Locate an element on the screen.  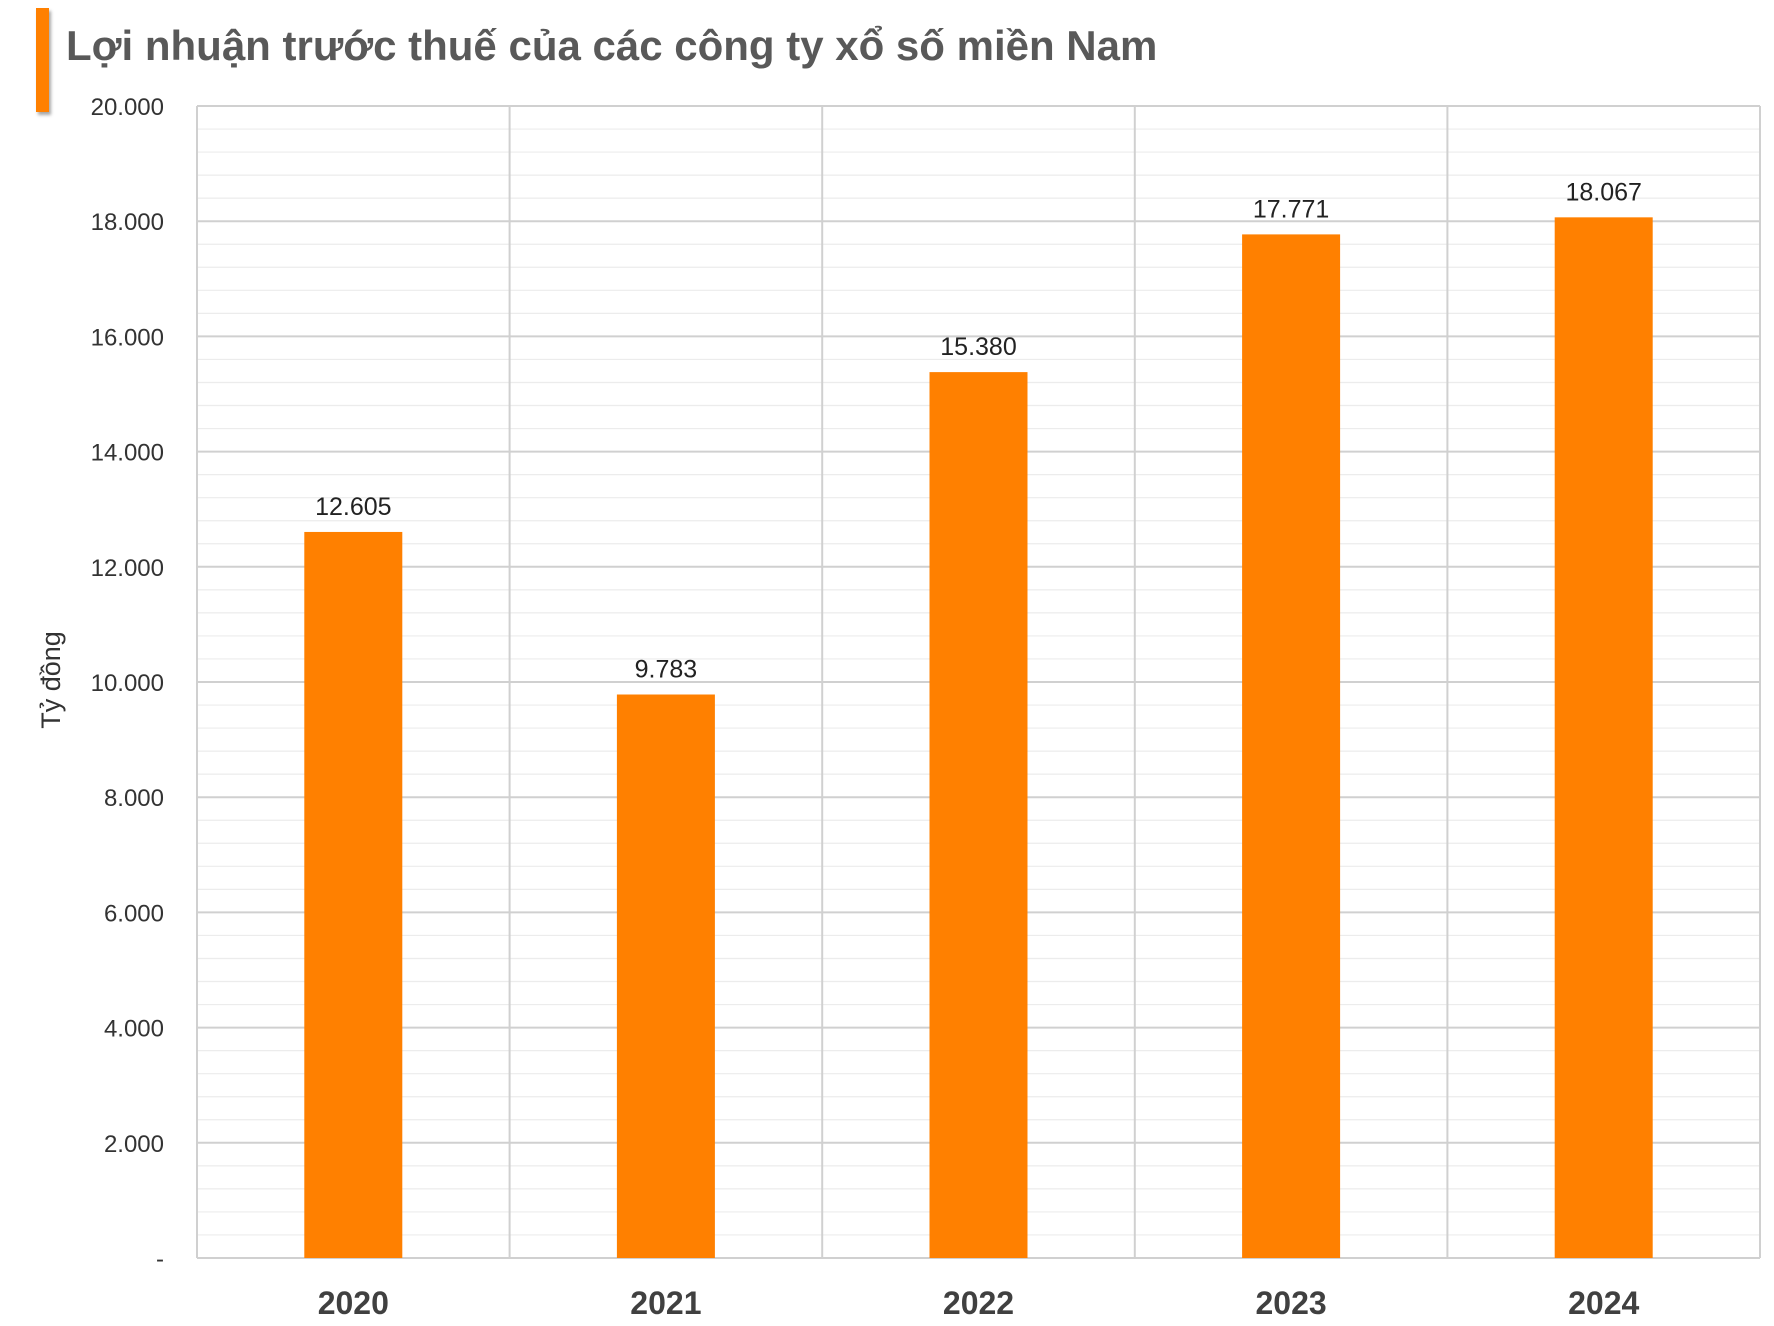
bar-2024 is located at coordinates (1603, 737).